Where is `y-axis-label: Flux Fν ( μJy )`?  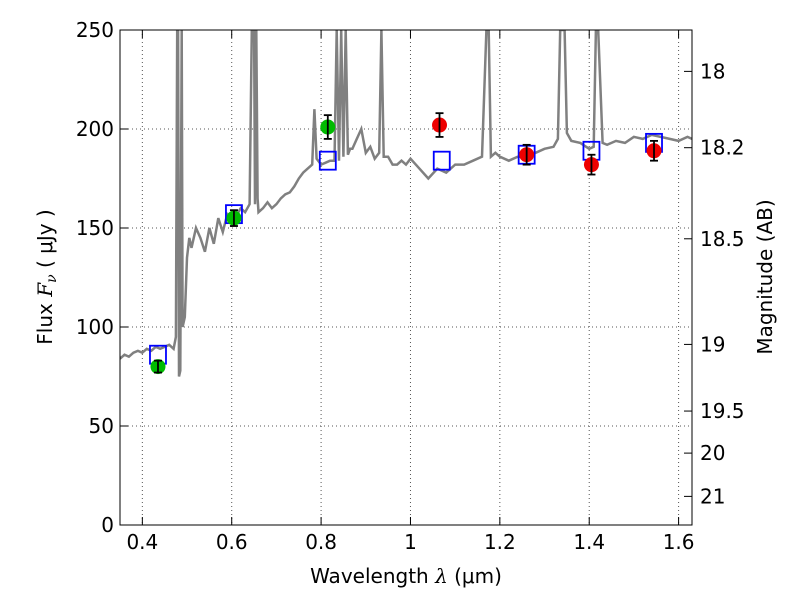 y-axis-label: Flux Fν ( μJy ) is located at coordinates (46, 276).